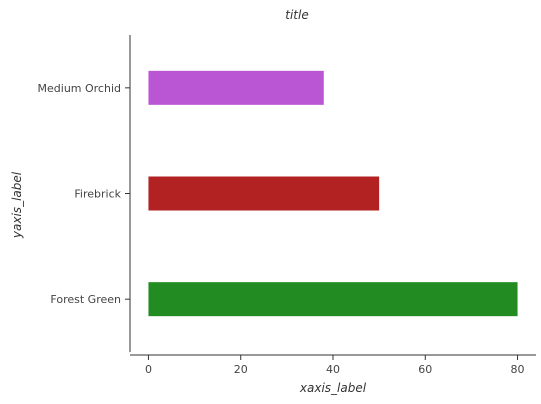 This screenshot has width=541, height=404. What do you see at coordinates (17, 205) in the screenshot?
I see `y-axis-label: yaxis_label` at bounding box center [17, 205].